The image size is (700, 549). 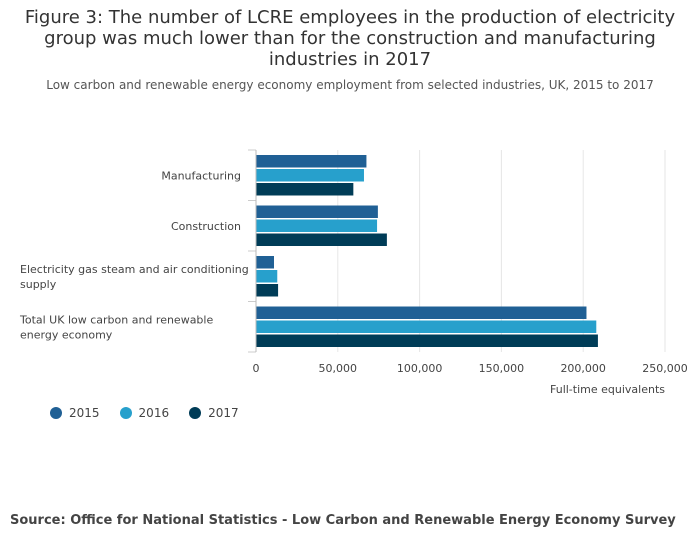 I want to click on category-label: Construction, so click(x=206, y=226).